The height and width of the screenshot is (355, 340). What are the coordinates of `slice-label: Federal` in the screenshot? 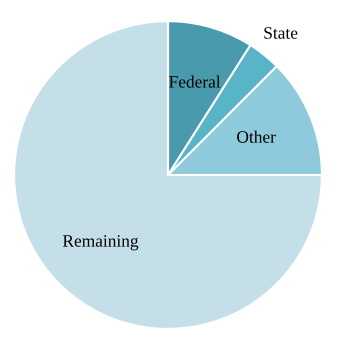 It's located at (194, 81).